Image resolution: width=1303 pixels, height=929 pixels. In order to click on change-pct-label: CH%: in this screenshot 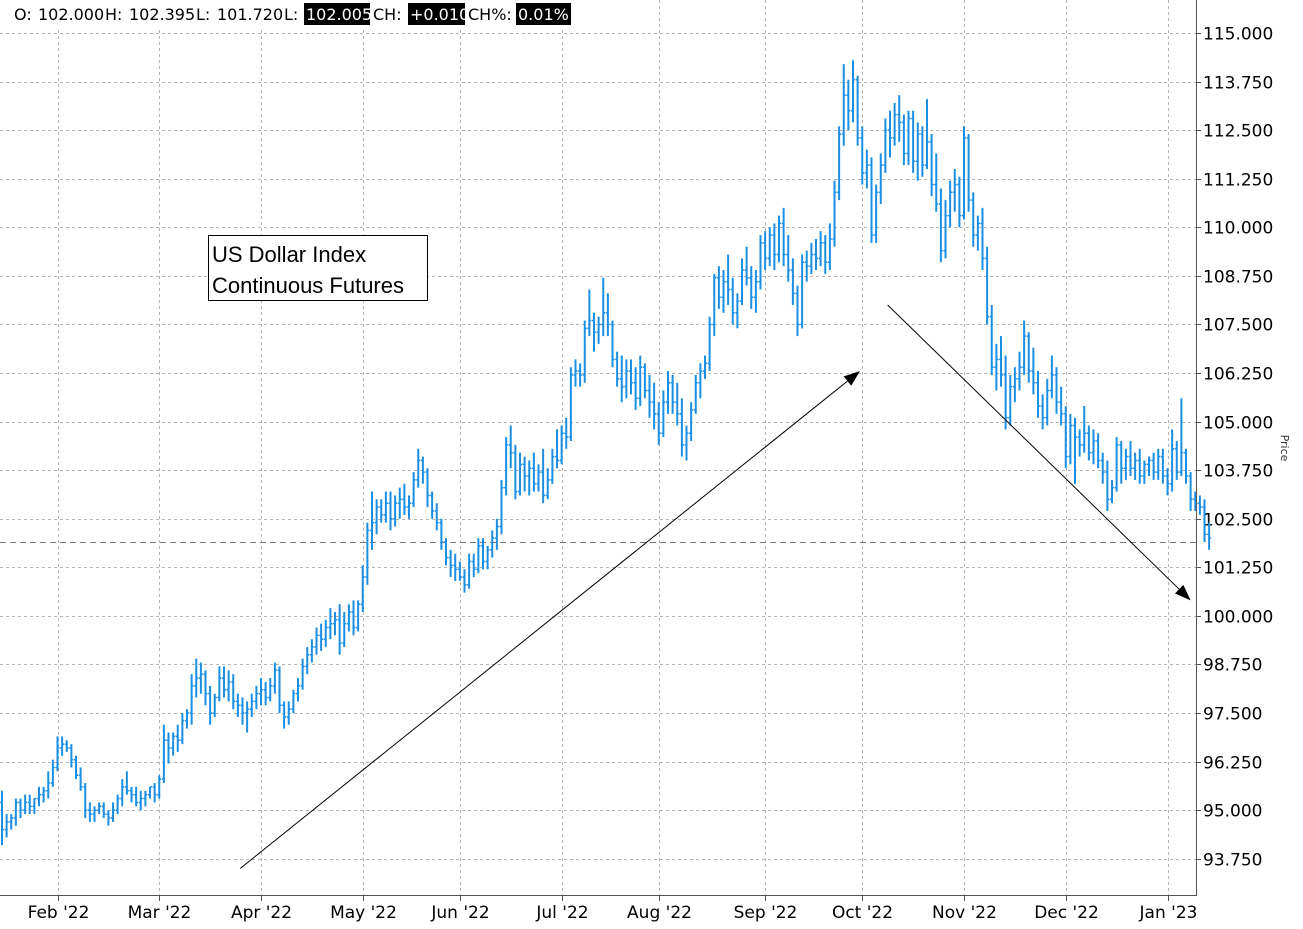, I will do `click(490, 14)`.